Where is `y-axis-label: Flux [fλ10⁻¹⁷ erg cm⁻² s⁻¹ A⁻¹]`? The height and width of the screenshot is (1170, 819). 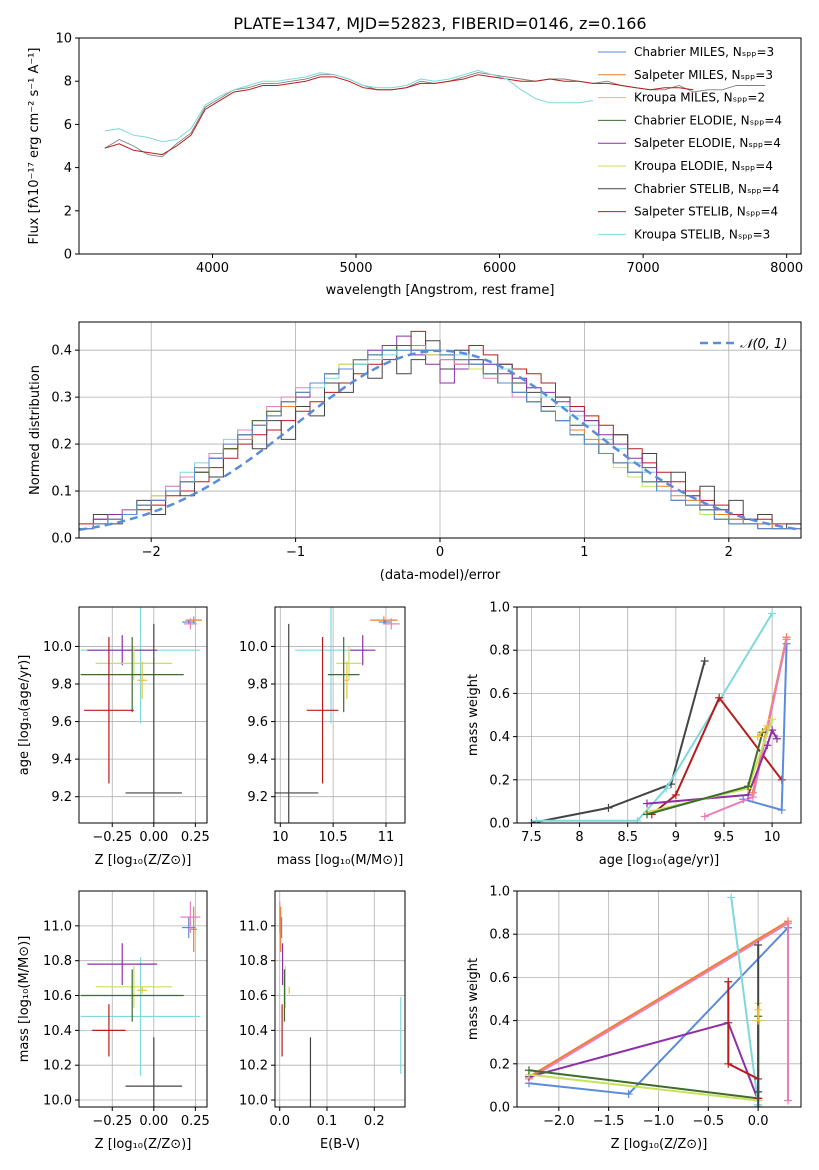
y-axis-label: Flux [fλ10⁻¹⁷ erg cm⁻² s⁻¹ A⁻¹] is located at coordinates (34, 146).